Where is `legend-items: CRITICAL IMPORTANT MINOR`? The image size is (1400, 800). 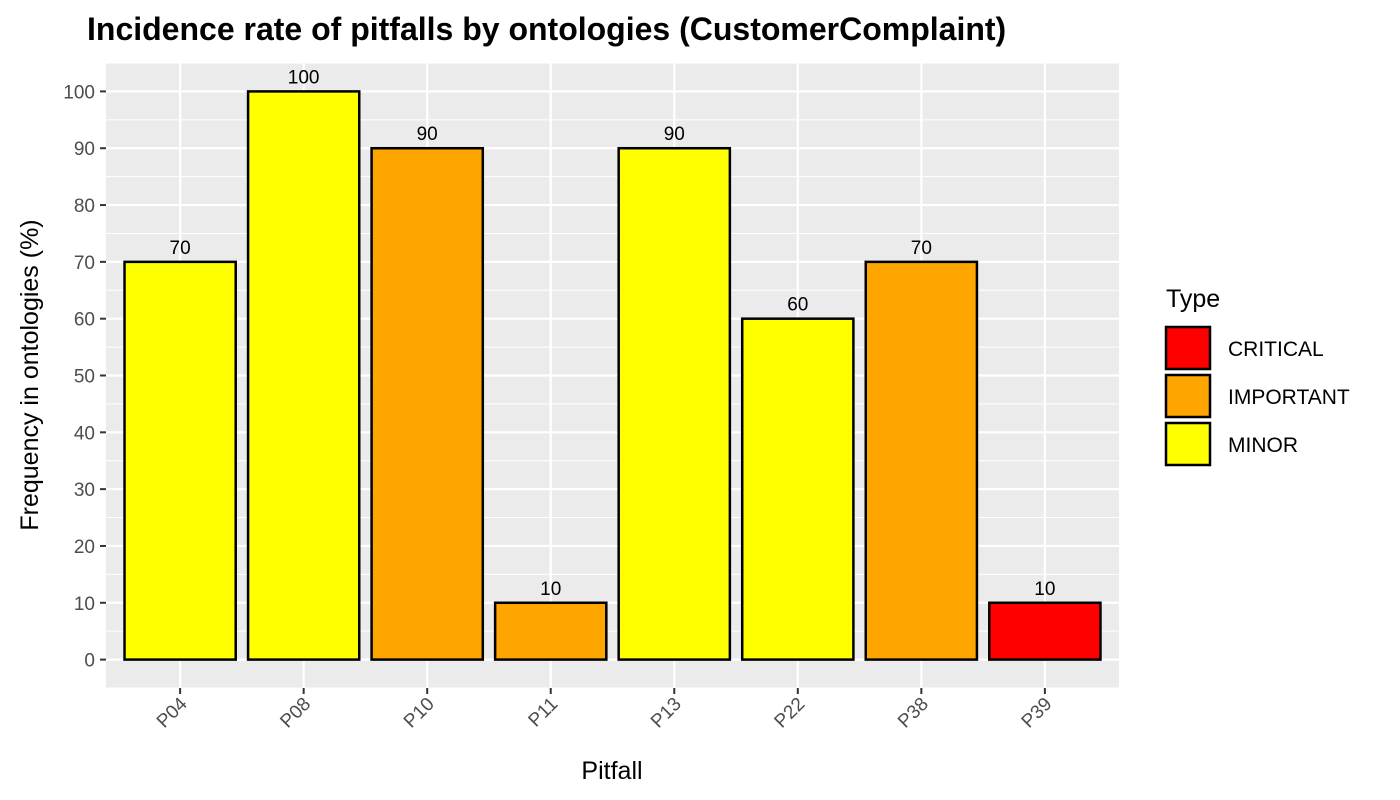 legend-items: CRITICAL IMPORTANT MINOR is located at coordinates (1257, 396).